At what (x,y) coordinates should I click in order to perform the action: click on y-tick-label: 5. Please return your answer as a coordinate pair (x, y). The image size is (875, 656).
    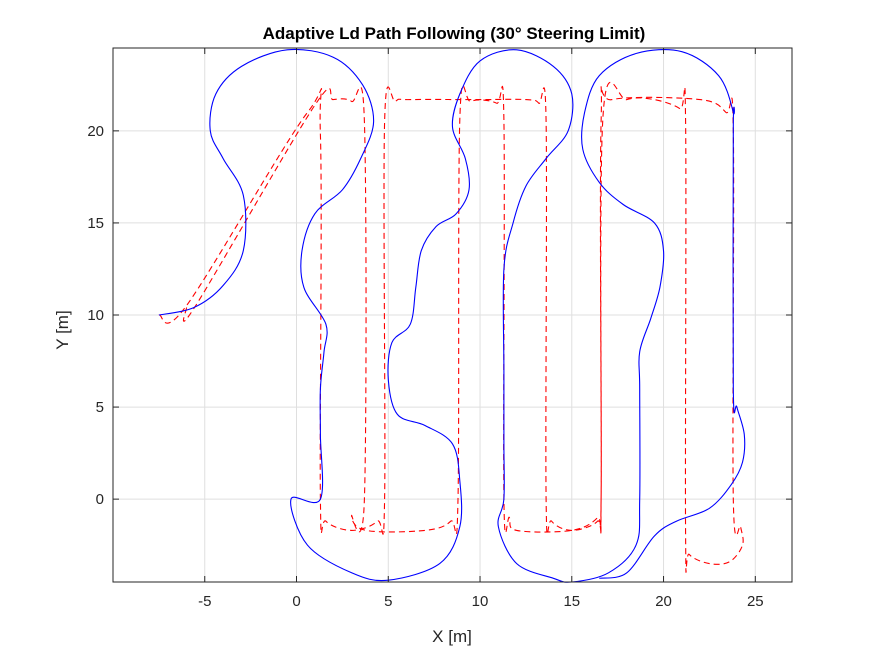
    Looking at the image, I should click on (100, 407).